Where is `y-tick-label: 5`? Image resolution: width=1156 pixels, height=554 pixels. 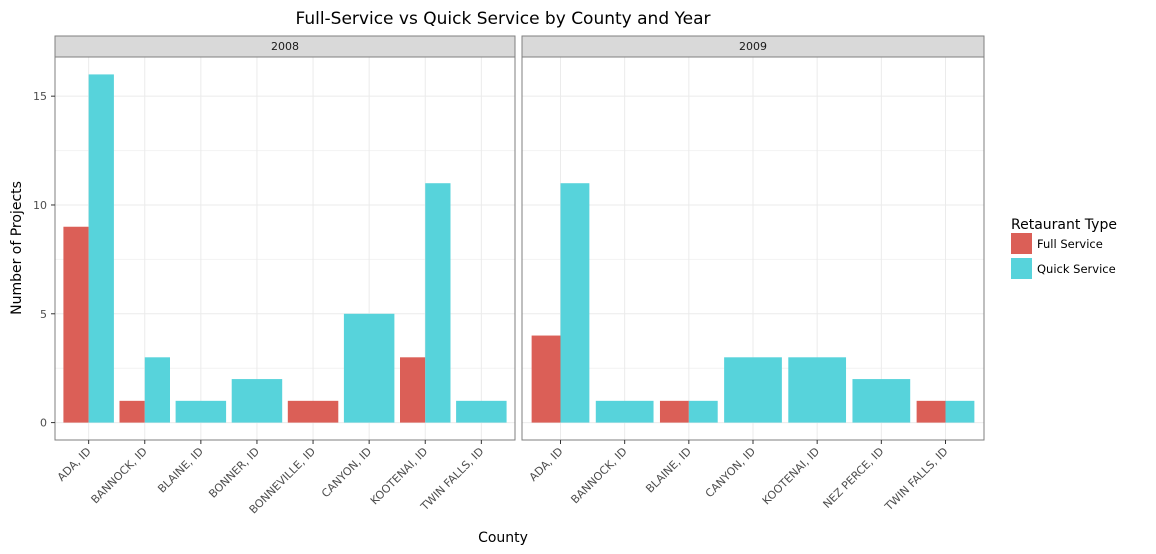
y-tick-label: 5 is located at coordinates (43, 314).